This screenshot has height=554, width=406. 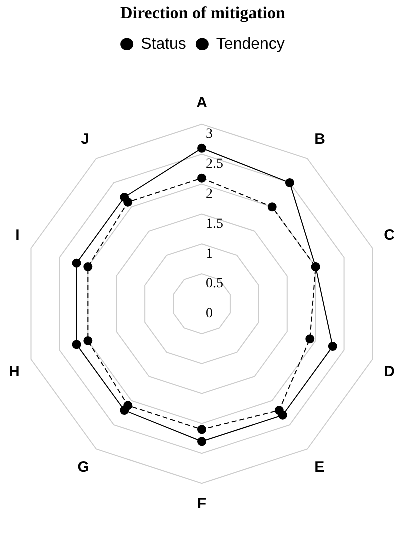 What do you see at coordinates (85, 139) in the screenshot?
I see `spoke-label: J` at bounding box center [85, 139].